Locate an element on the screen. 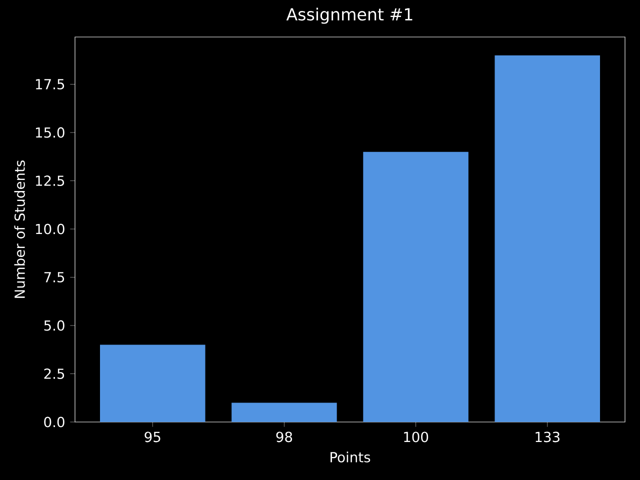 This screenshot has width=640, height=480. y-tick-label: 2.5 is located at coordinates (54, 373).